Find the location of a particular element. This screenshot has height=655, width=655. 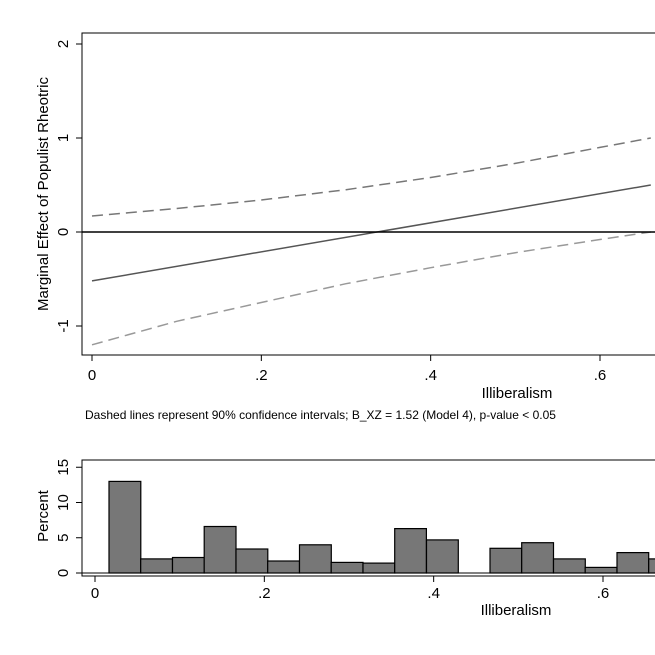

marginal-effect-line is located at coordinates (371, 233).